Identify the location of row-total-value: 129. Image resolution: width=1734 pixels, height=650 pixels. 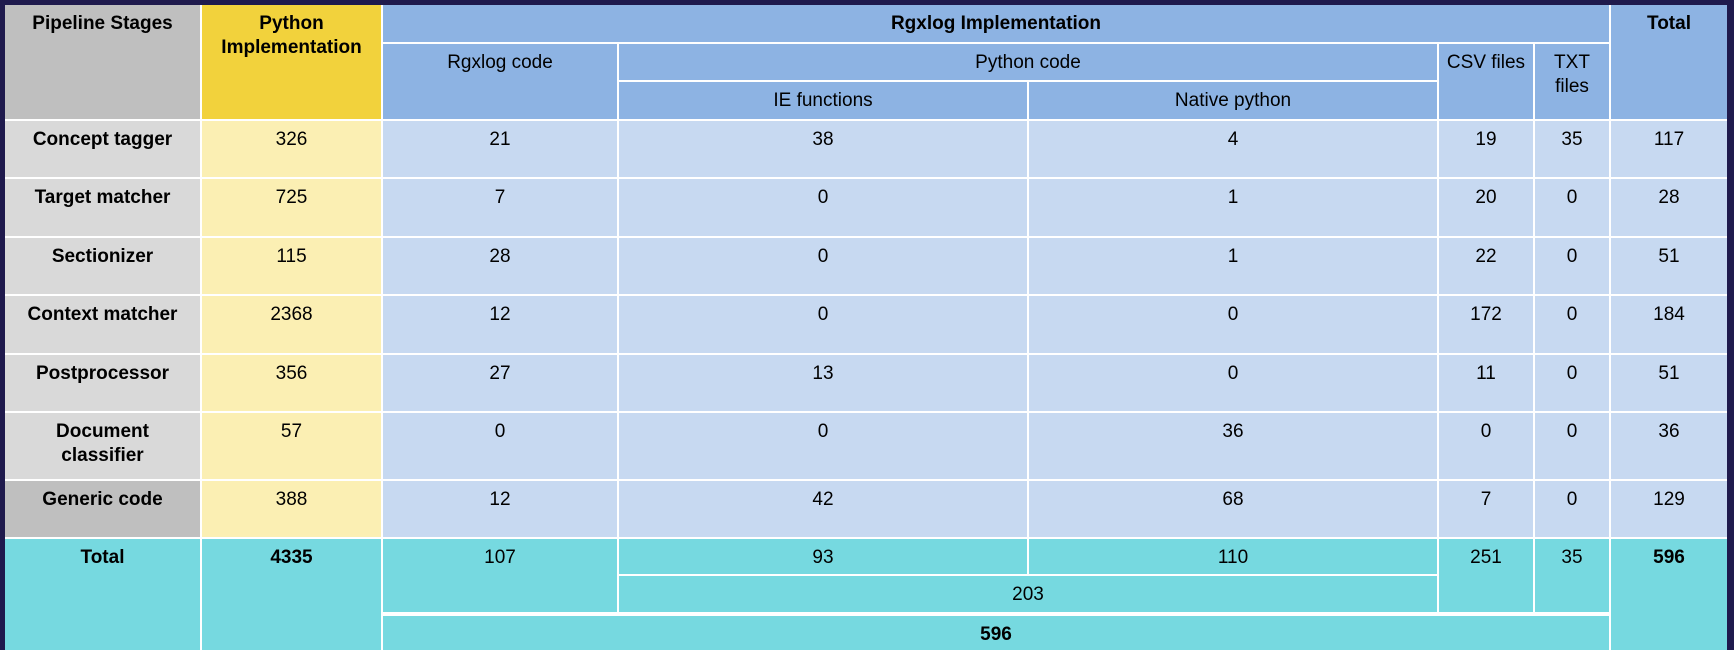
(1669, 509).